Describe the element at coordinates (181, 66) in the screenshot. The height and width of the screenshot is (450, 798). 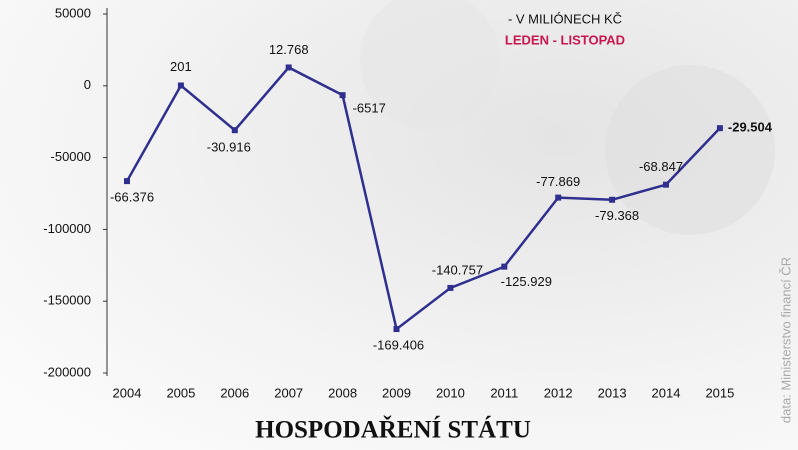
I see `value-label: 201` at that location.